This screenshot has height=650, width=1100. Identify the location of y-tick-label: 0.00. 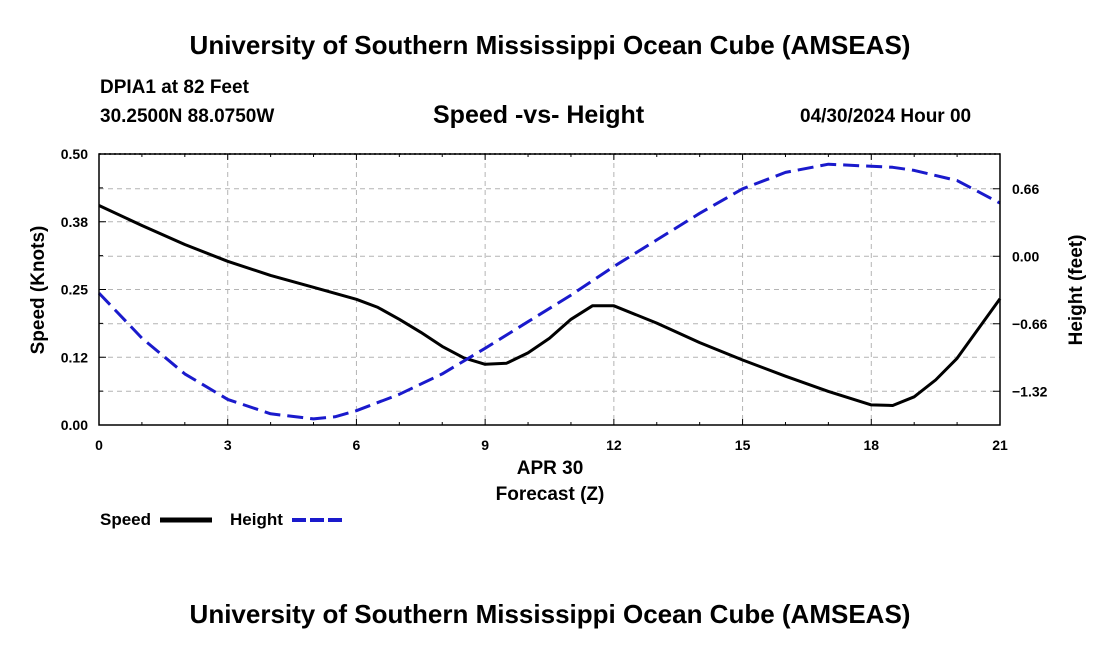
(74, 425).